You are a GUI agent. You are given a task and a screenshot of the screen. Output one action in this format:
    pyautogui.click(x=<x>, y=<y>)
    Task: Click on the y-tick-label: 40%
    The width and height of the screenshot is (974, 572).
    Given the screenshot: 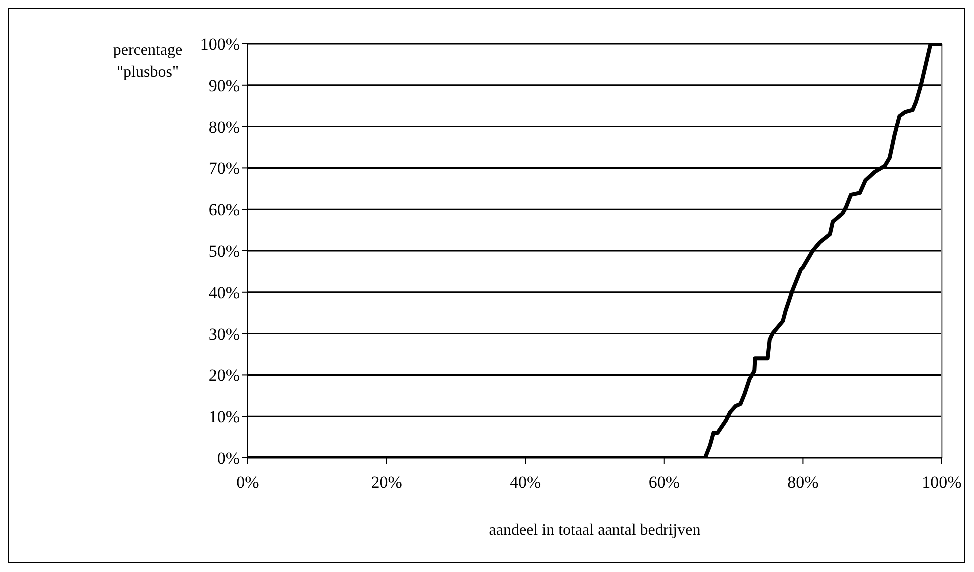 What is the action you would take?
    pyautogui.click(x=224, y=292)
    